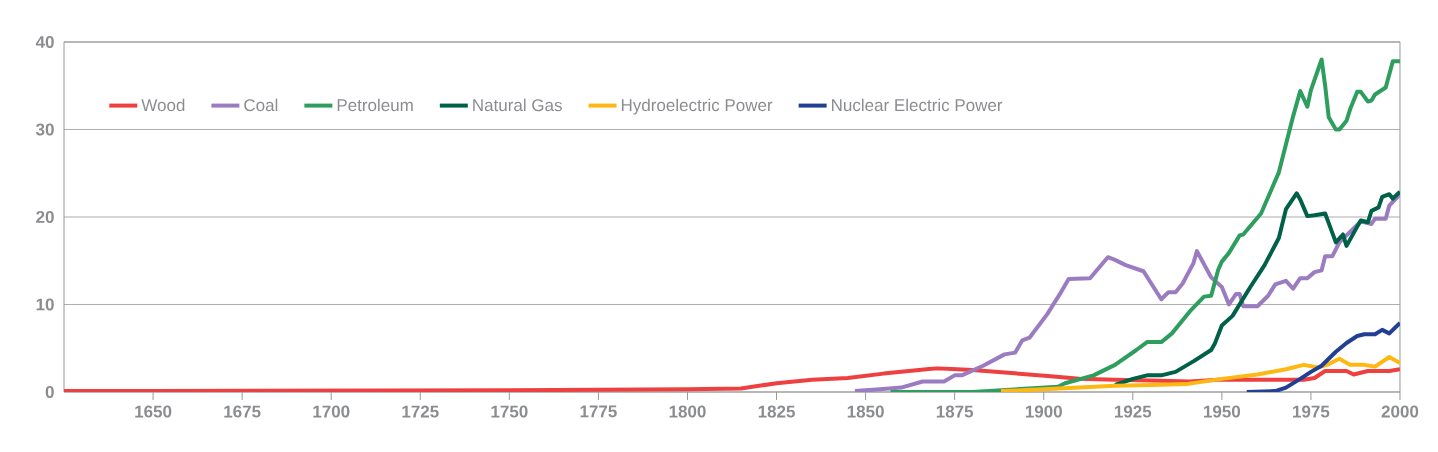 This screenshot has height=452, width=1438. I want to click on x-tick-label: 1800, so click(687, 411).